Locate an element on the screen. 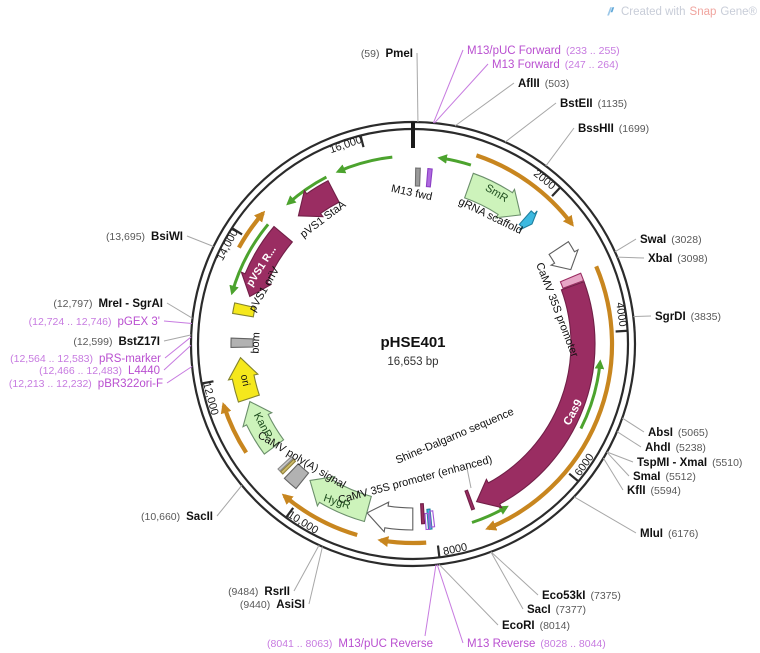 The width and height of the screenshot is (760, 653). enzyme-label-name-ecori: EcoRI is located at coordinates (518, 626).